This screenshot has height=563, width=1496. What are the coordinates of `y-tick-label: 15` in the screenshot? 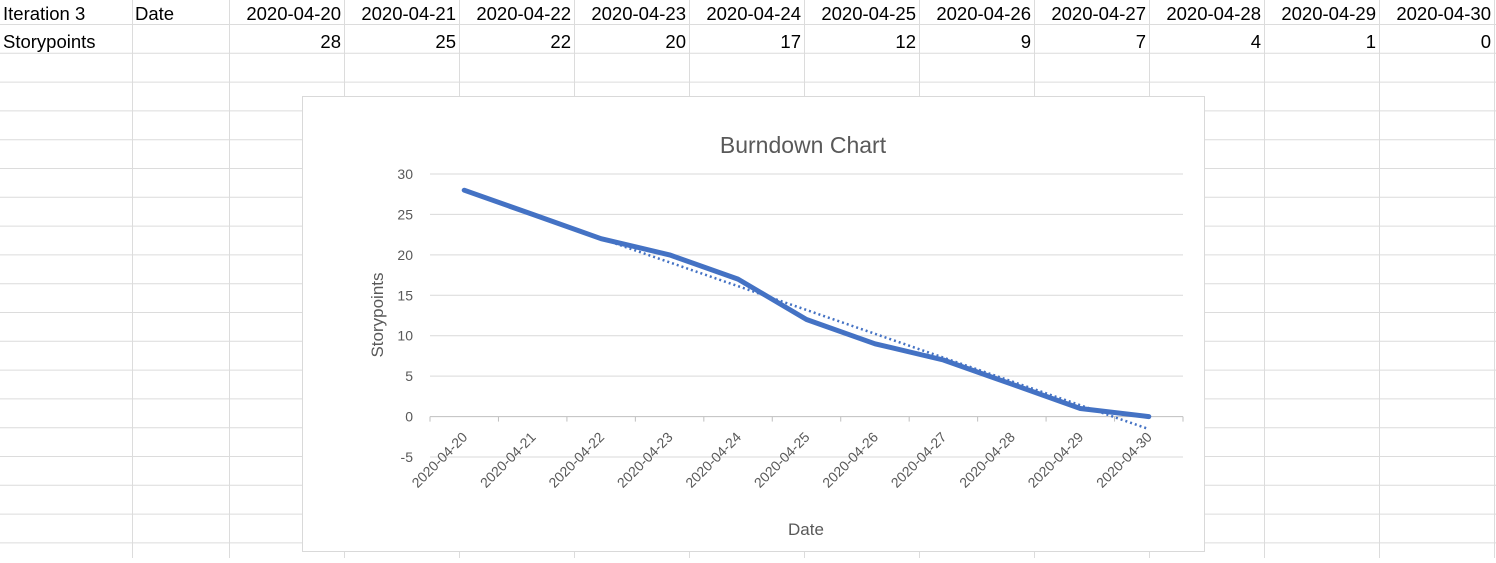 It's located at (405, 295).